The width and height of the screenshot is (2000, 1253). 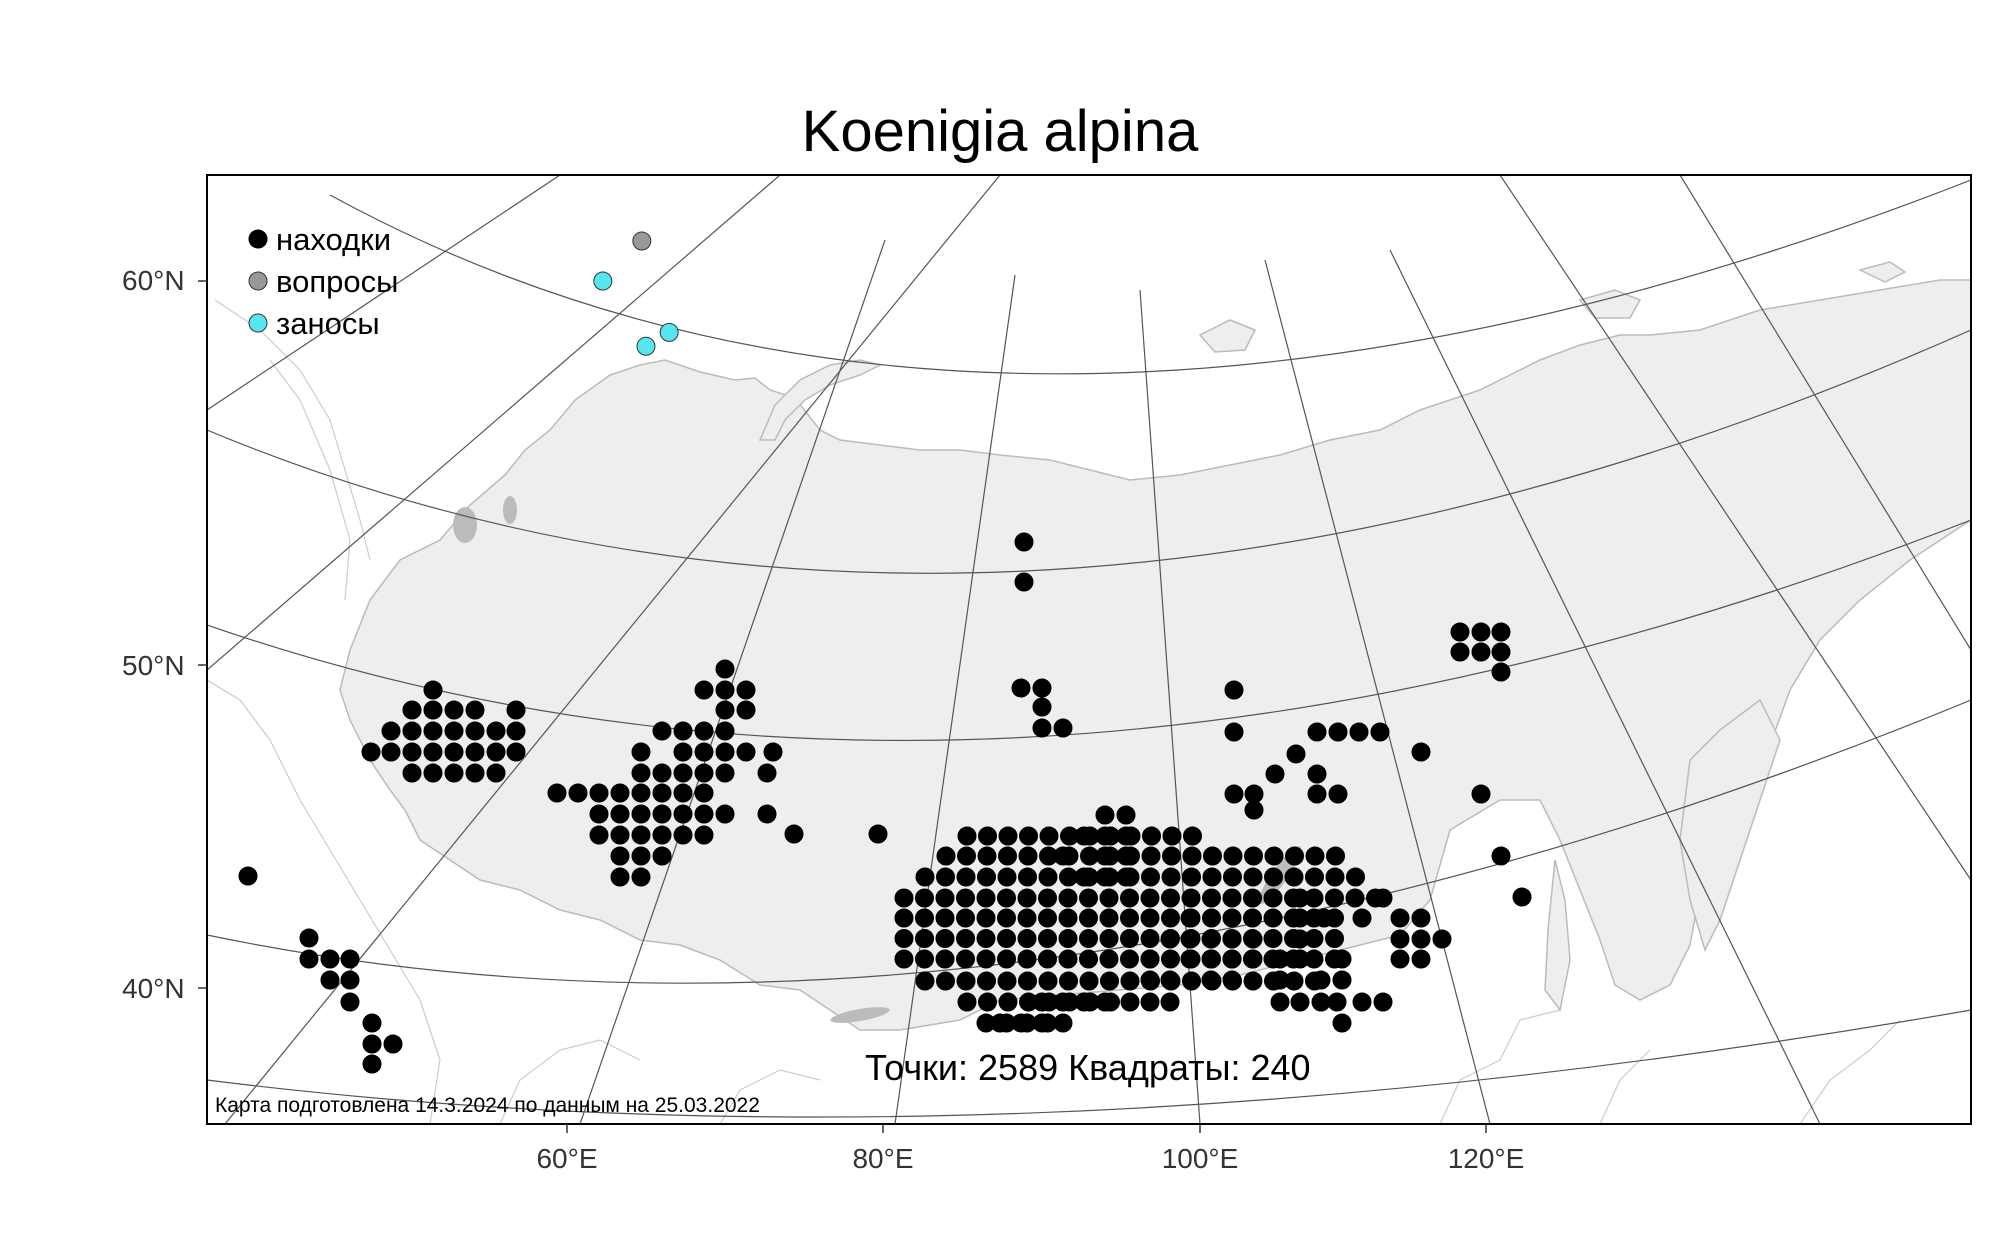 I want to click on lon-label-80: 80°E, so click(x=882, y=1158).